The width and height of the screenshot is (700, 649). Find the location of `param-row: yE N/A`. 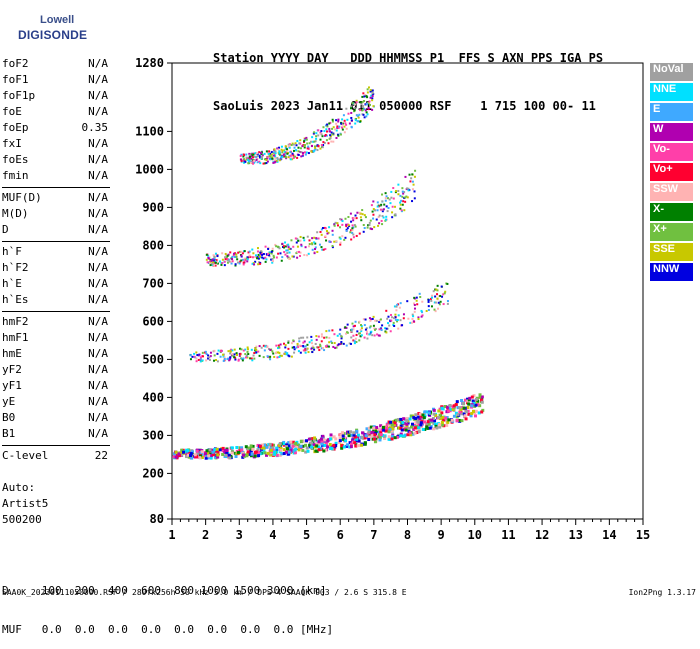

param-row: yE N/A is located at coordinates (56, 402).